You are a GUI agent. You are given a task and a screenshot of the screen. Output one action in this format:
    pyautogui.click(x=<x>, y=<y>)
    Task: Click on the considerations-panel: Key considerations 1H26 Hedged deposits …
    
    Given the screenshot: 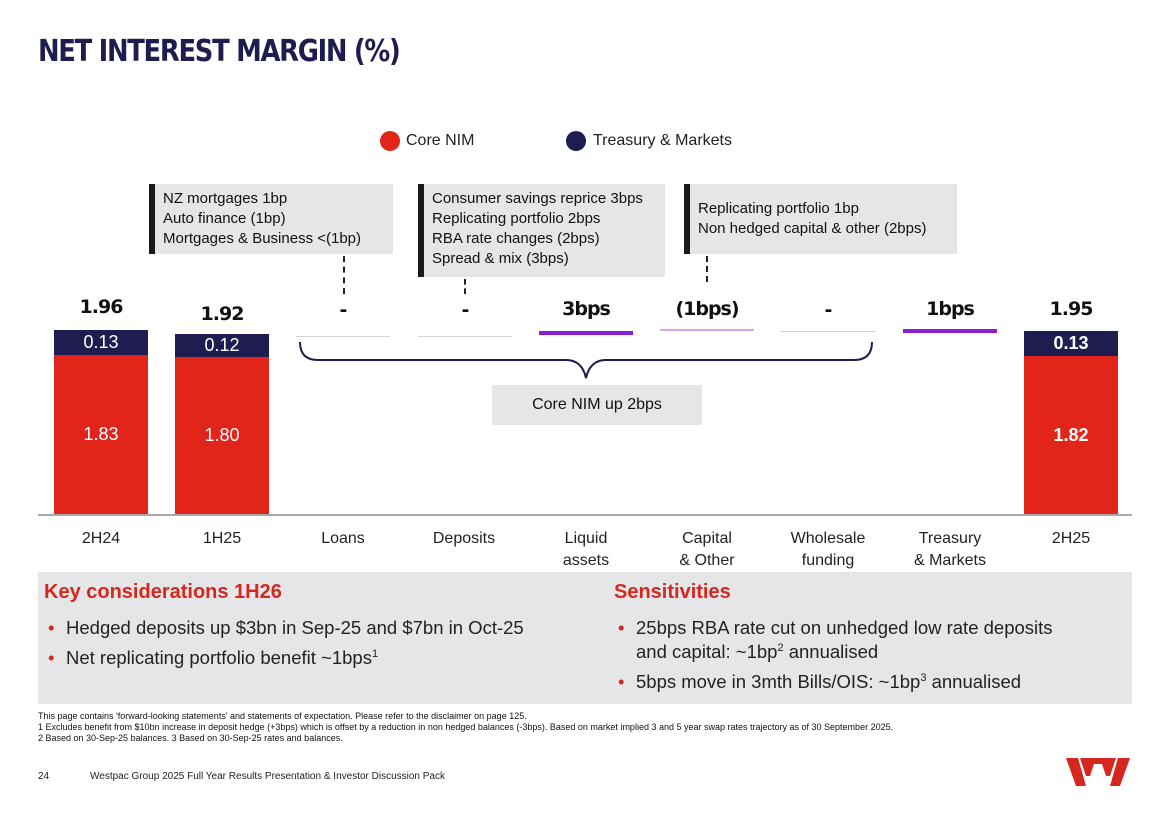 What is the action you would take?
    pyautogui.click(x=585, y=638)
    